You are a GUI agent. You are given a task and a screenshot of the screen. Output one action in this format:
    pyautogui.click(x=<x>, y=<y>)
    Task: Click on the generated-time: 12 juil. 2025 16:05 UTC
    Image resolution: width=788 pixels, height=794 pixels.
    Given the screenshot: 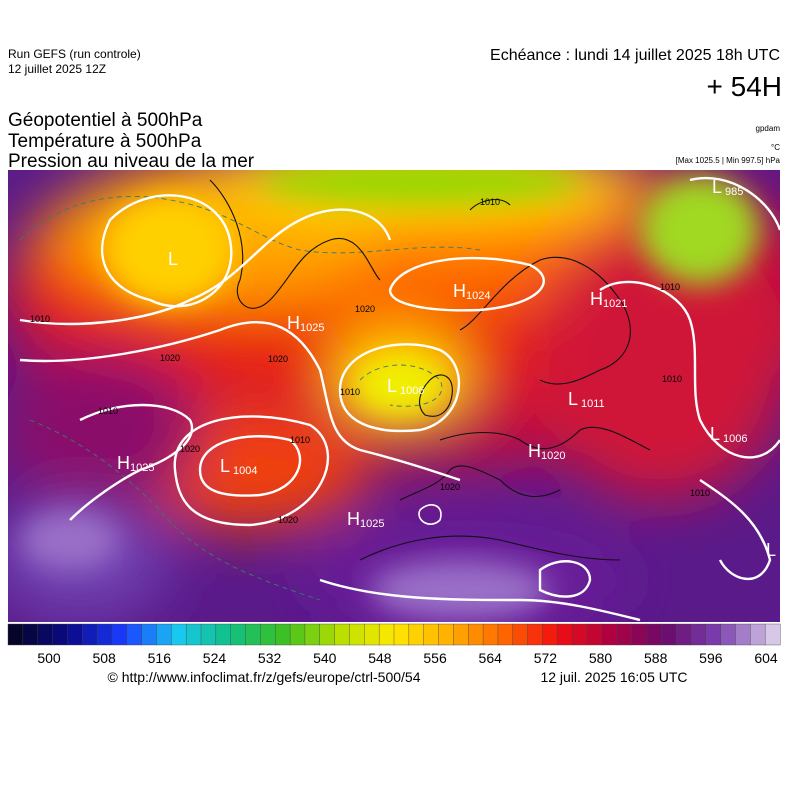 What is the action you would take?
    pyautogui.click(x=613, y=677)
    